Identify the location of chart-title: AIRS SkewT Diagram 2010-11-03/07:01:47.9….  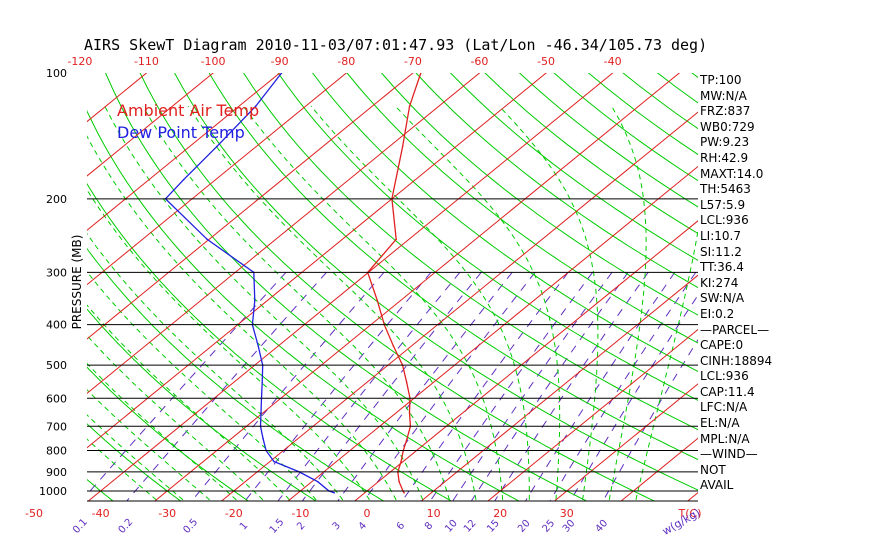
(396, 45).